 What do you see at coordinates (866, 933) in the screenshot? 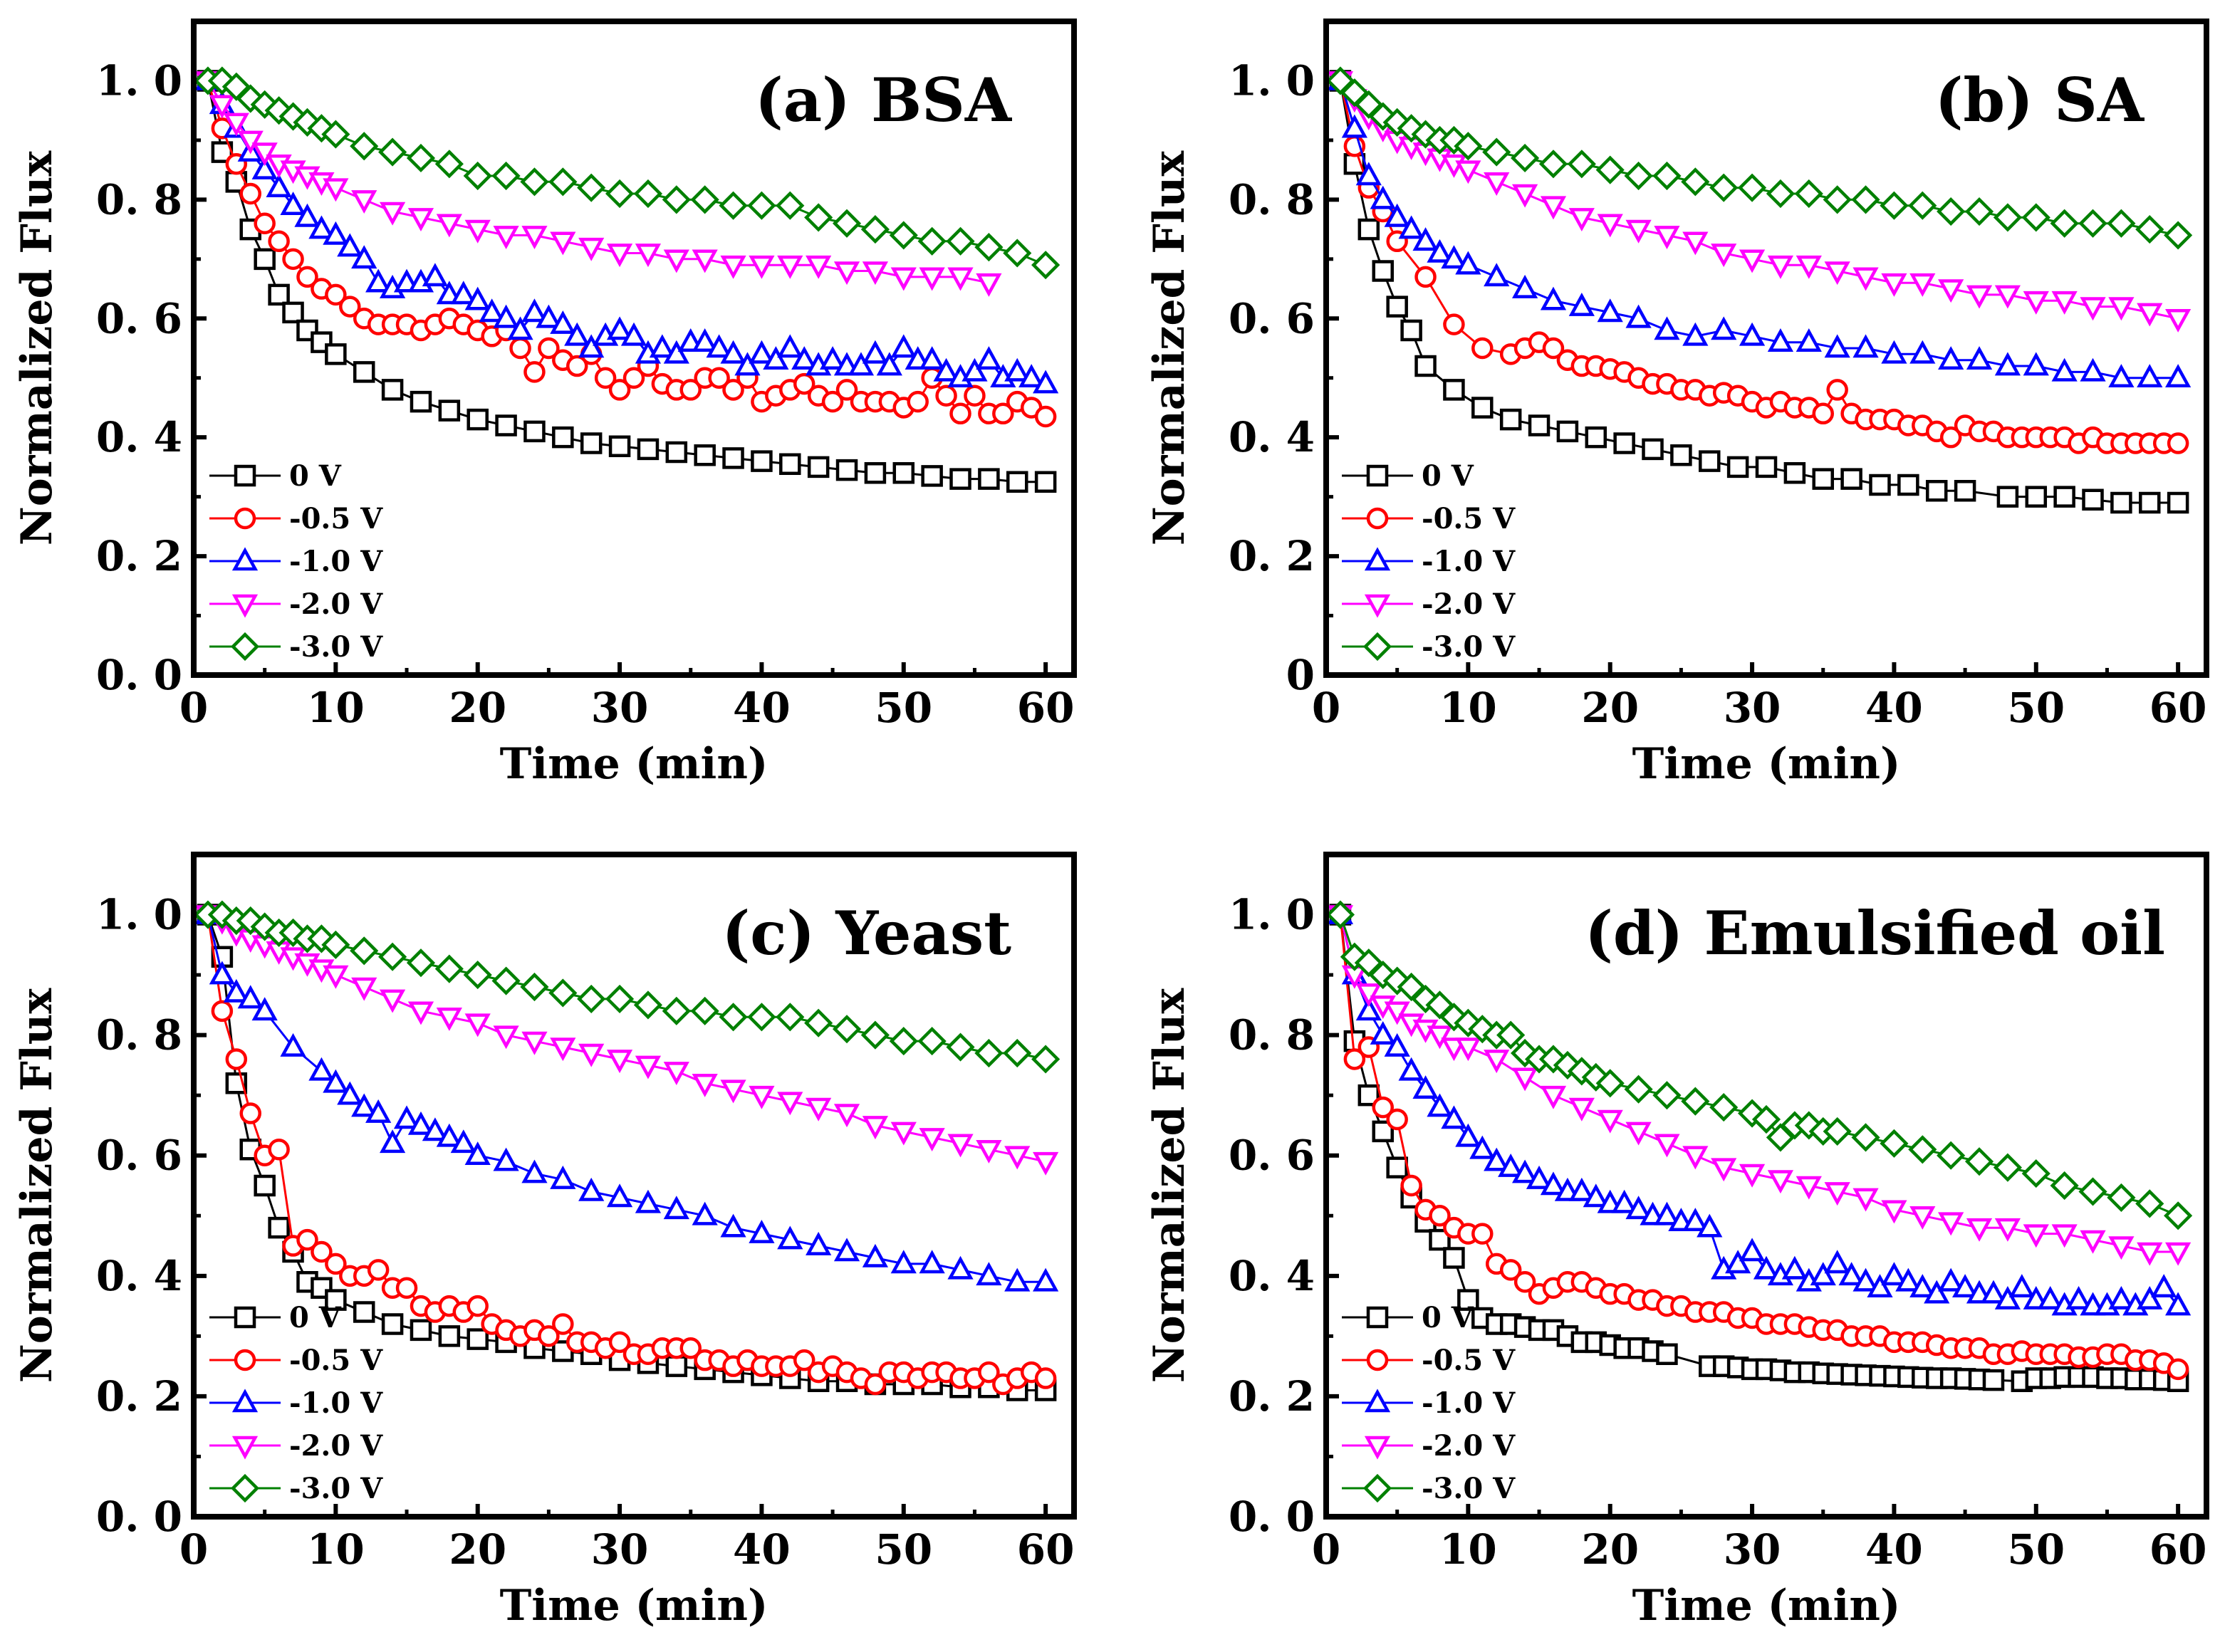
I see `panel-title: (c) Yeast` at bounding box center [866, 933].